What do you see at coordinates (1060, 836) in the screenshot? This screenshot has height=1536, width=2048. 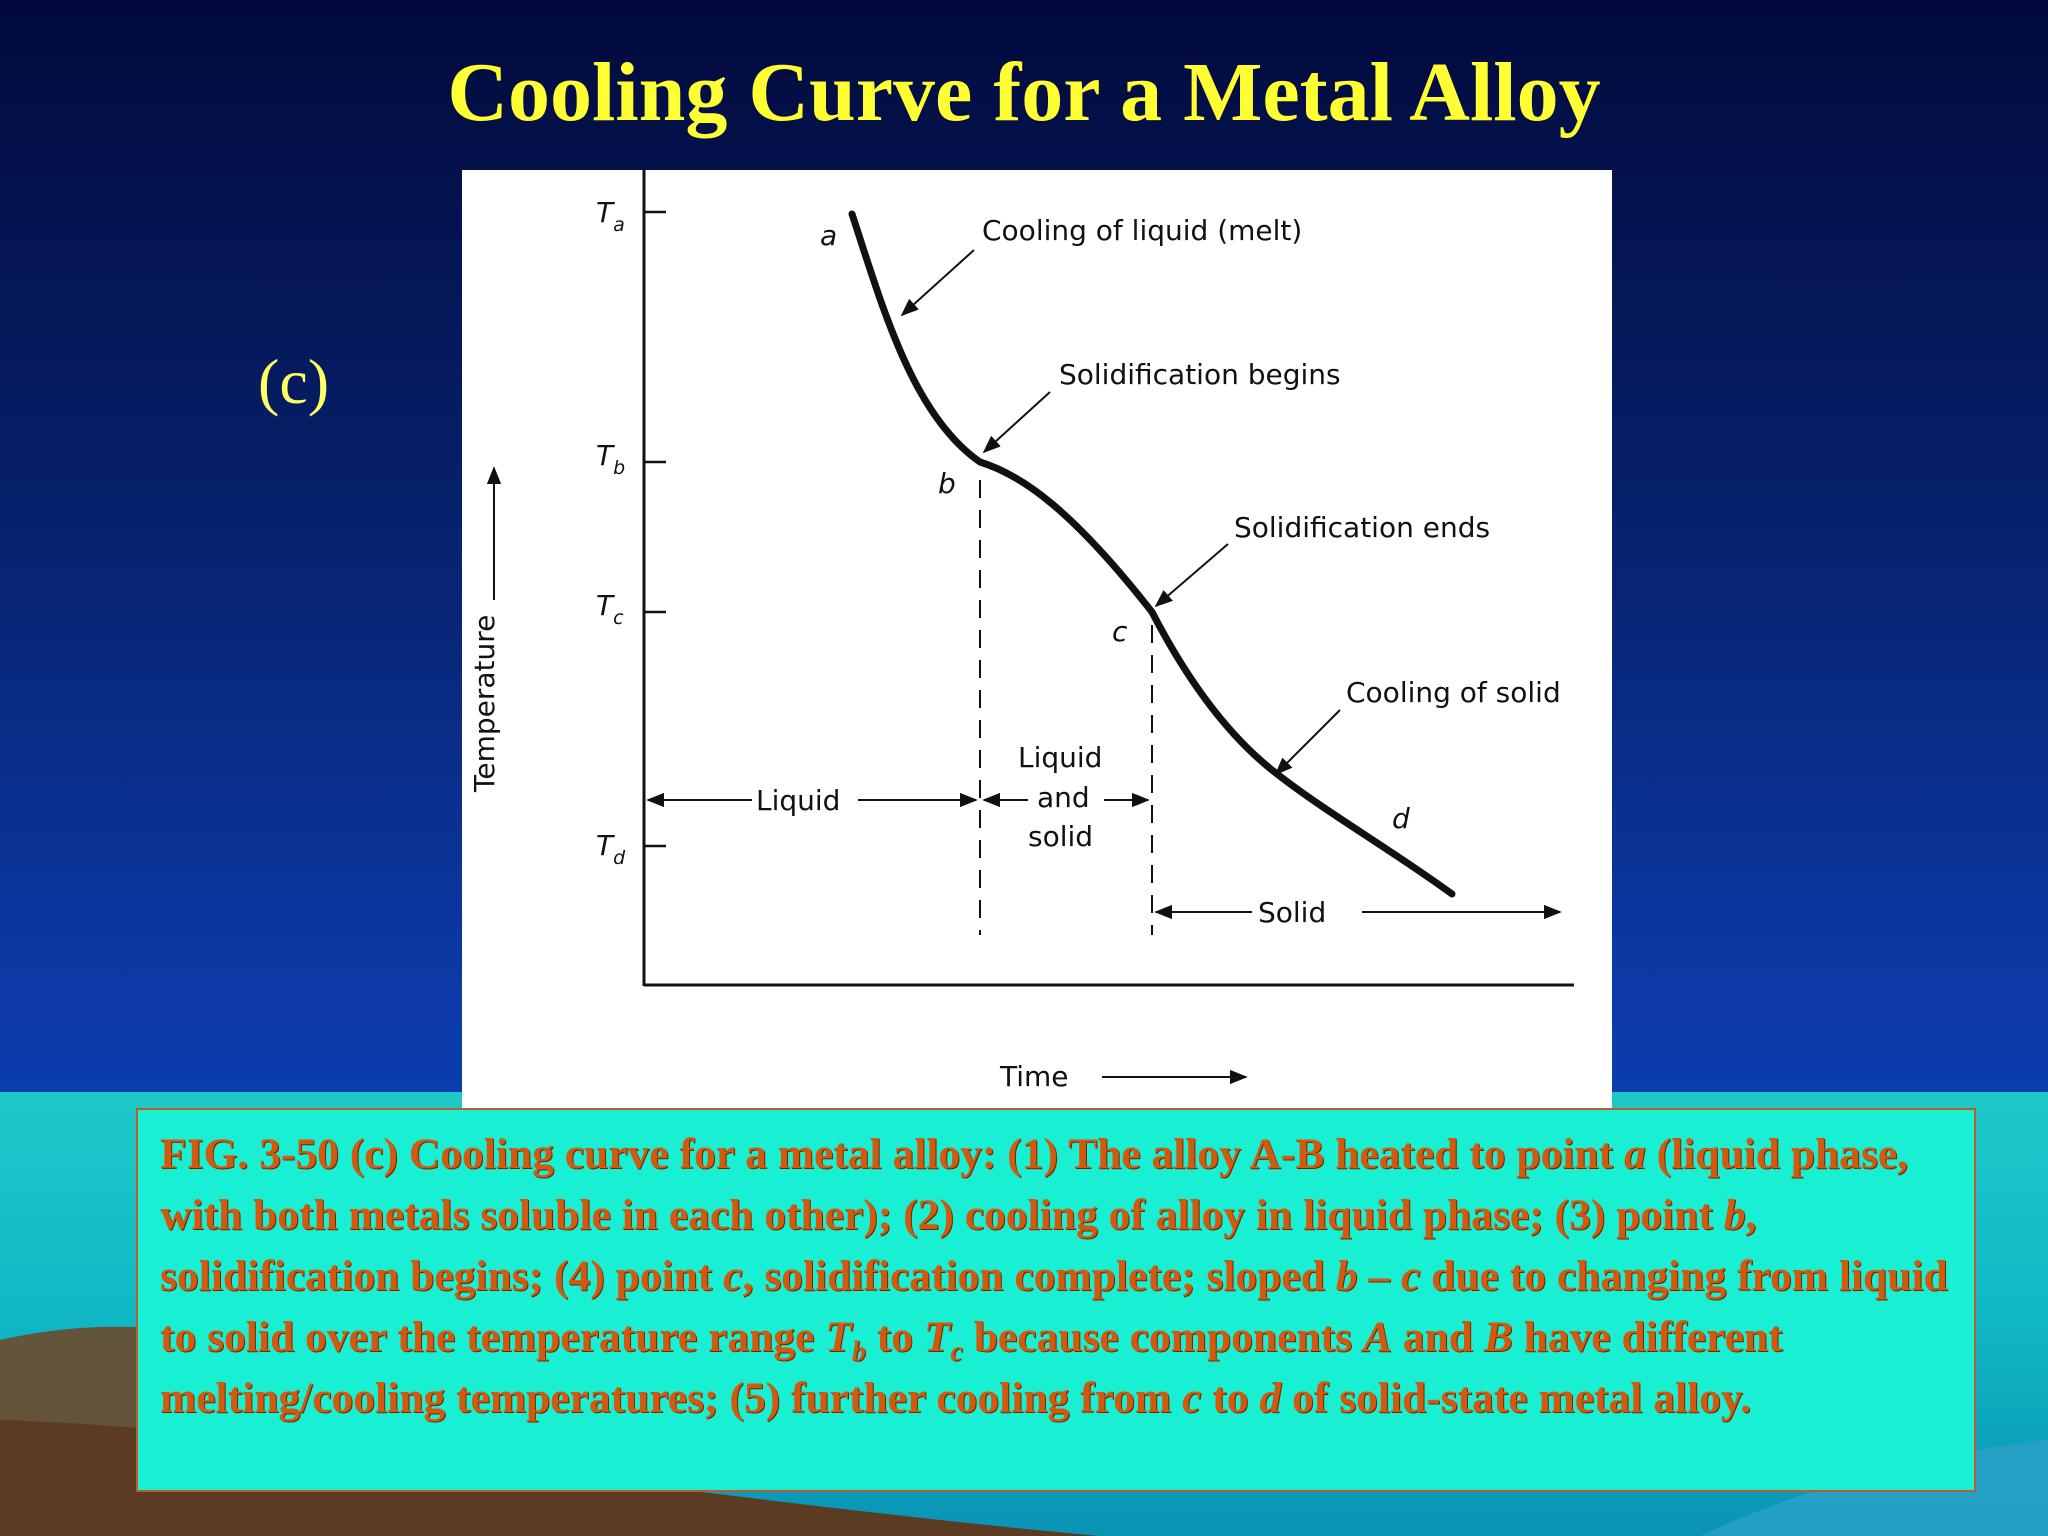 I see `region-liquid-solid-label-3: solid` at bounding box center [1060, 836].